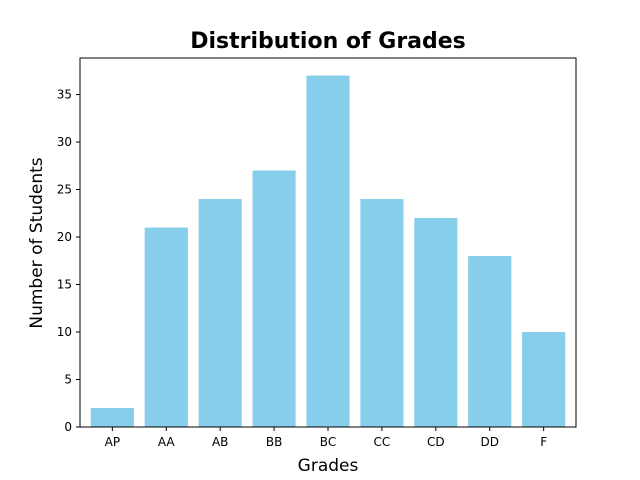  What do you see at coordinates (274, 442) in the screenshot?
I see `x-tick-label: BB` at bounding box center [274, 442].